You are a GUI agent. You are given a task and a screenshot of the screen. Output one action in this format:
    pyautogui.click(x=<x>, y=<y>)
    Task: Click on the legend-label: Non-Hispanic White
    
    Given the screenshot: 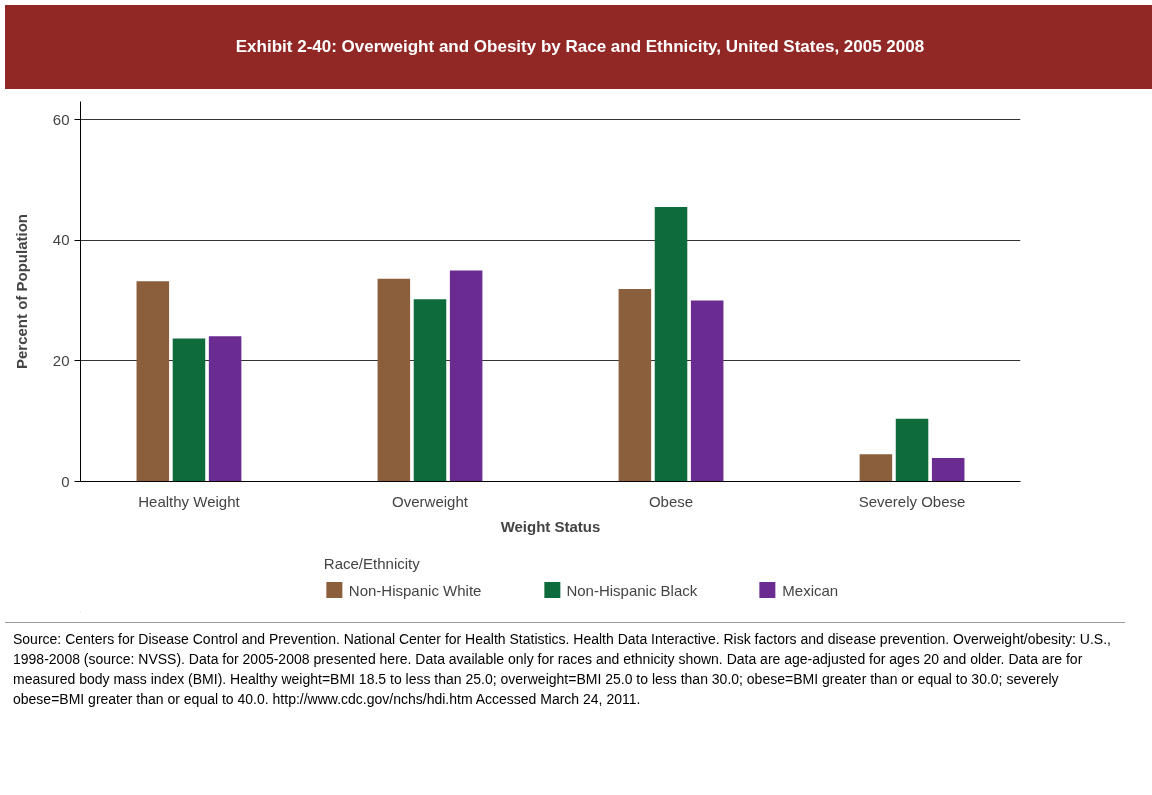 What is the action you would take?
    pyautogui.click(x=415, y=589)
    